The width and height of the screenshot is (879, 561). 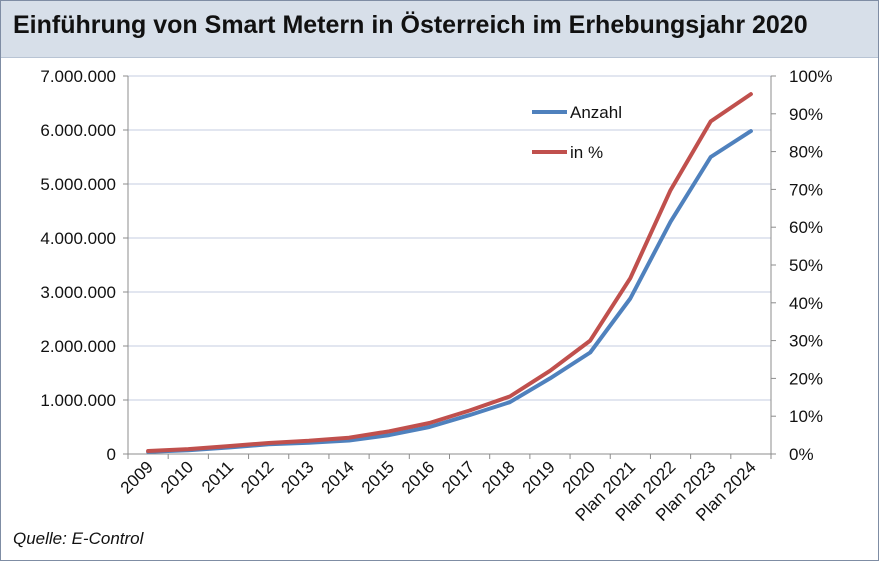 What do you see at coordinates (297, 477) in the screenshot?
I see `x-tick-label: 2013` at bounding box center [297, 477].